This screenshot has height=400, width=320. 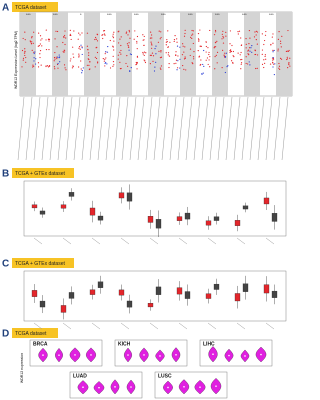 What do you see at coordinates (31, 8) in the screenshot?
I see `dataset-label: TCGA dataset` at bounding box center [31, 8].